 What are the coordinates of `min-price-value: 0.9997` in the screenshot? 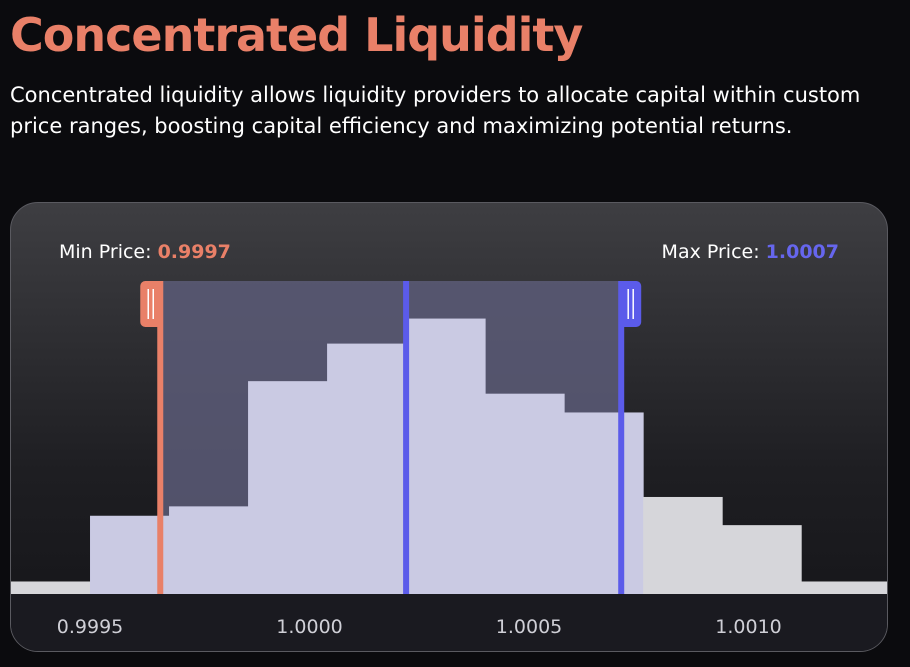 It's located at (194, 252).